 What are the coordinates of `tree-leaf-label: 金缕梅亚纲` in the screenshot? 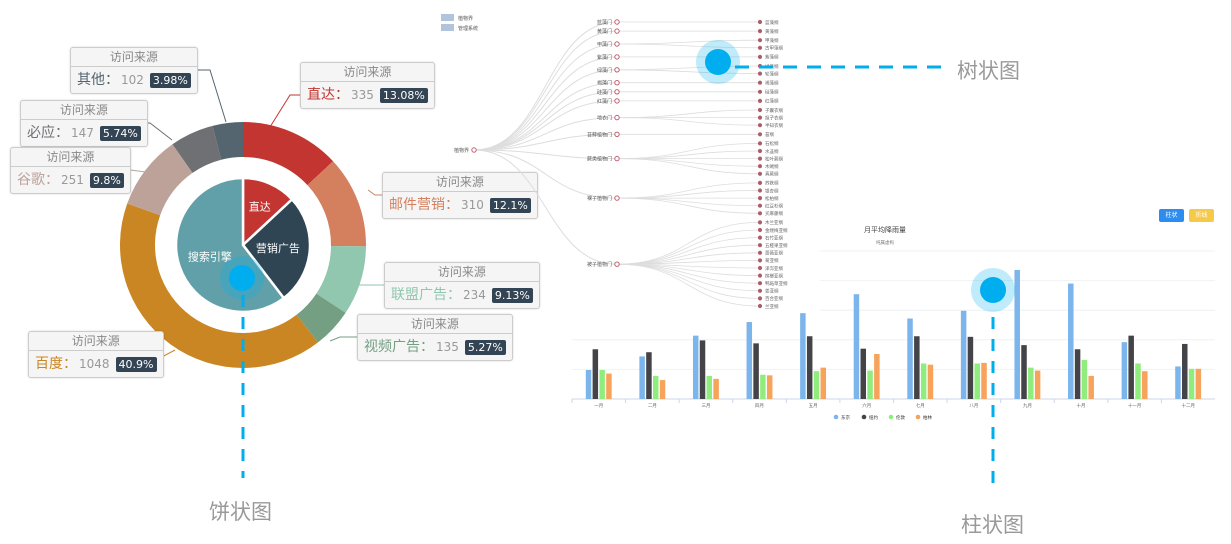 It's located at (776, 230).